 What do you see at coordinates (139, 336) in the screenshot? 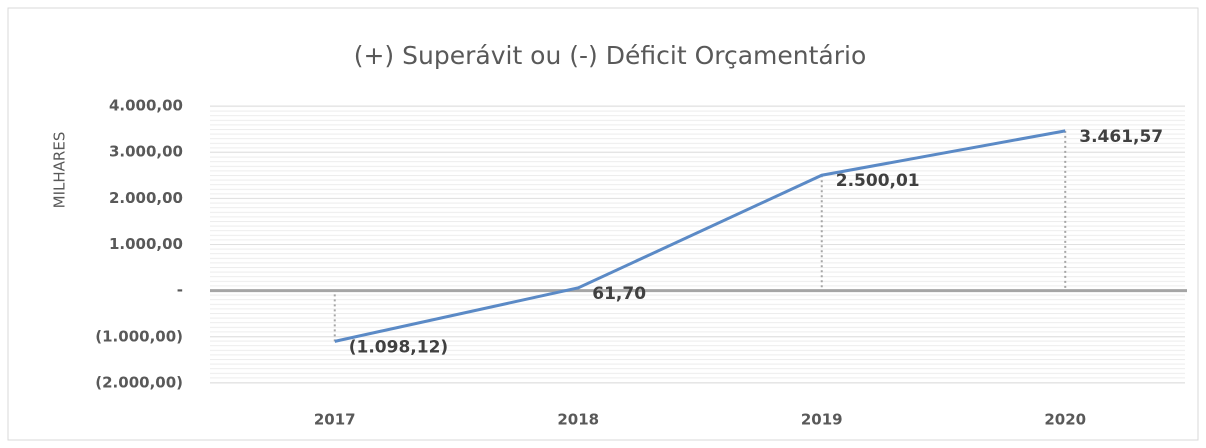
I see `y-tick-label: (1.000,00)` at bounding box center [139, 336].